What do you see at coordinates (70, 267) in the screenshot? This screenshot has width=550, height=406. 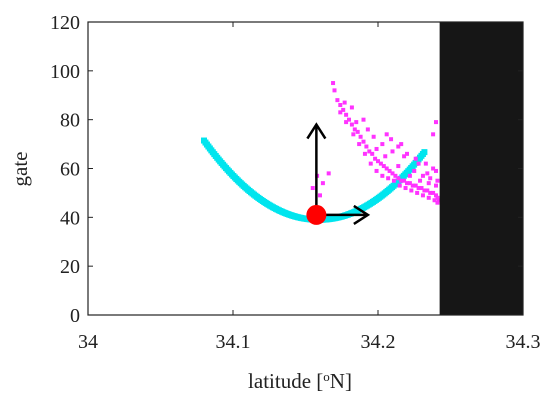 I see `y-tick-label: 20` at bounding box center [70, 267].